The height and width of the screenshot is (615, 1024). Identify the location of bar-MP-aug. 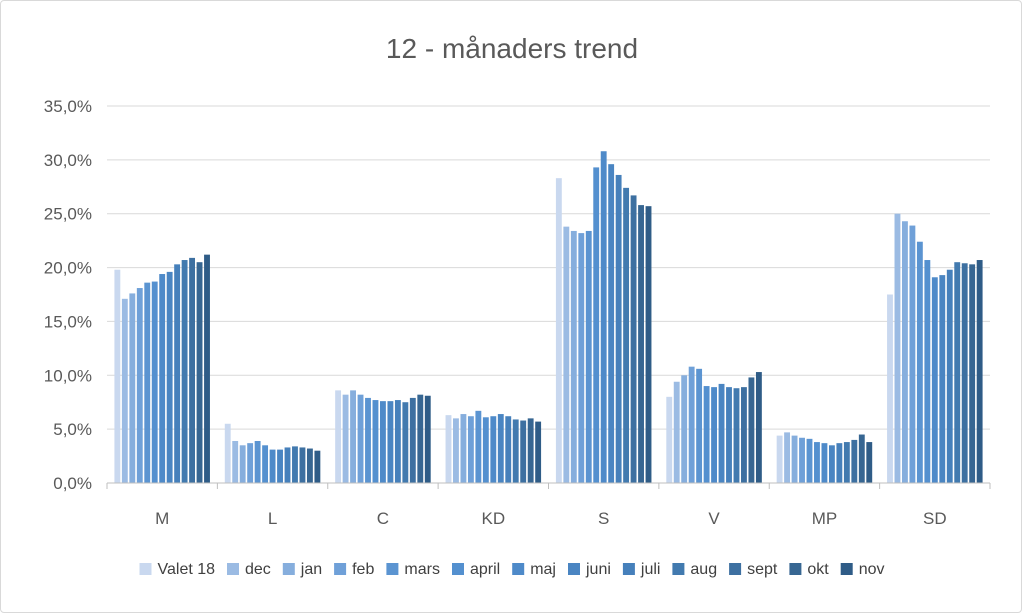
(846, 462).